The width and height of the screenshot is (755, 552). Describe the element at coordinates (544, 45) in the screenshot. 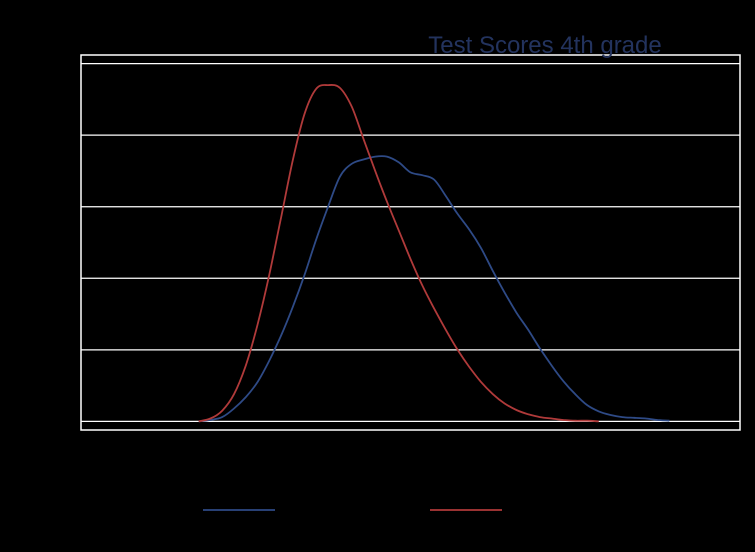

I see `chart-title: Test Scores 4th grade` at that location.